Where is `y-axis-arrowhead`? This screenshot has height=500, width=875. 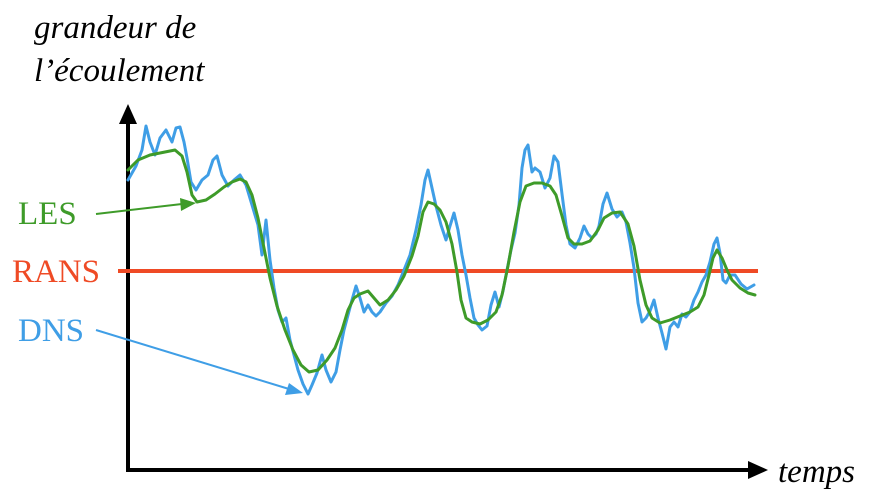 y-axis-arrowhead is located at coordinates (128, 114).